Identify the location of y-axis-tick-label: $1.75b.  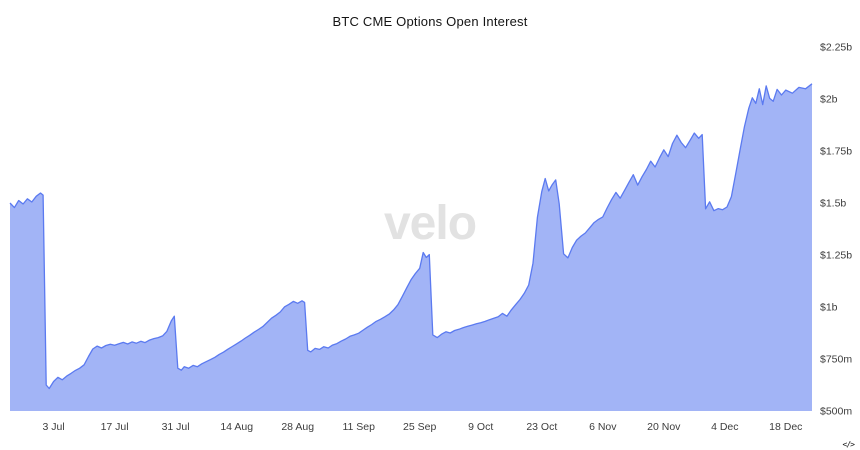
(836, 152).